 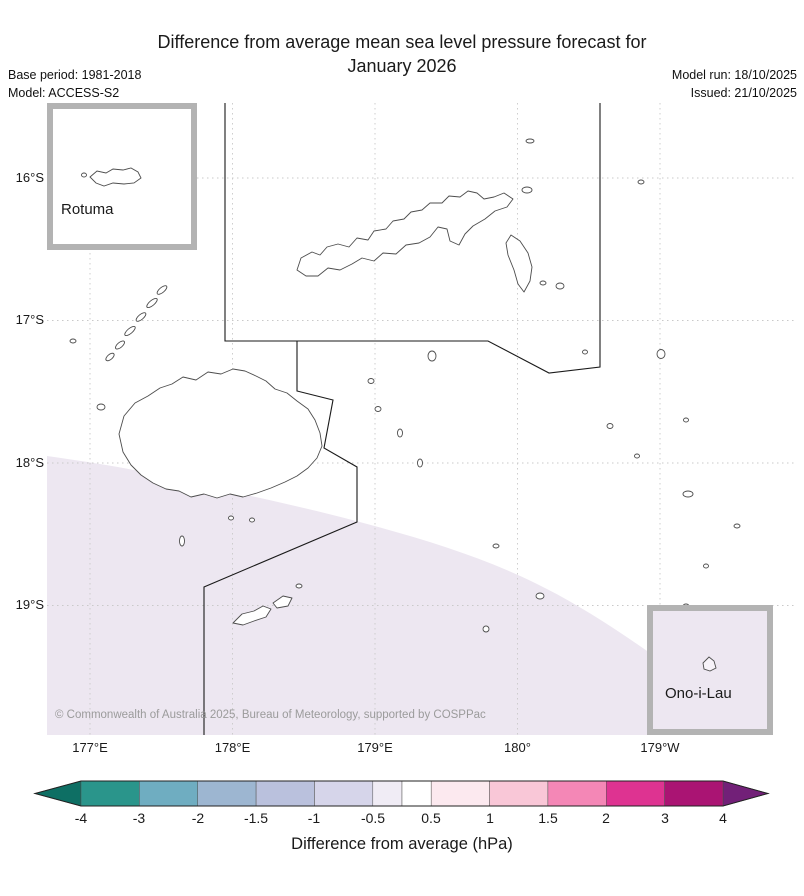 What do you see at coordinates (139, 818) in the screenshot?
I see `colorbar-tick-label: -3` at bounding box center [139, 818].